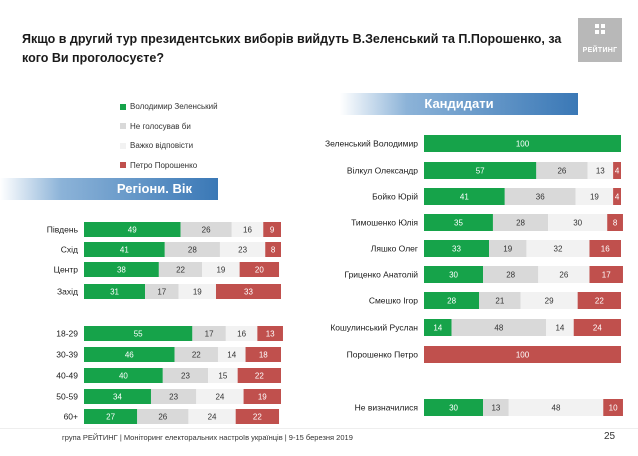 The width and height of the screenshot is (638, 456). Describe the element at coordinates (123, 376) in the screenshot. I see `data-label: 40` at that location.